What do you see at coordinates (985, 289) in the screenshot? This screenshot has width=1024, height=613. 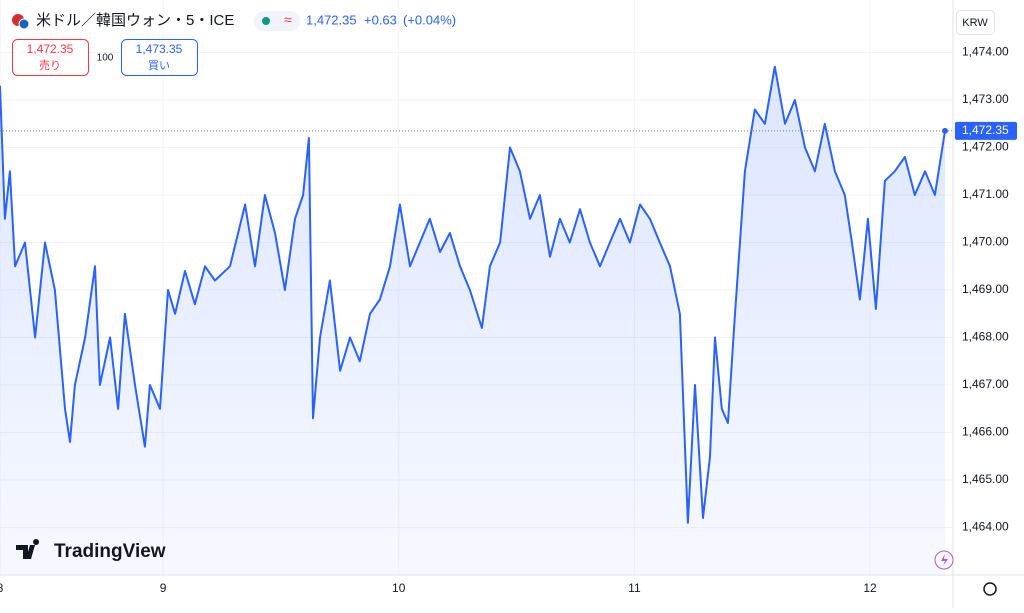 I see `y-tick-label: 1,469.00` at bounding box center [985, 289].